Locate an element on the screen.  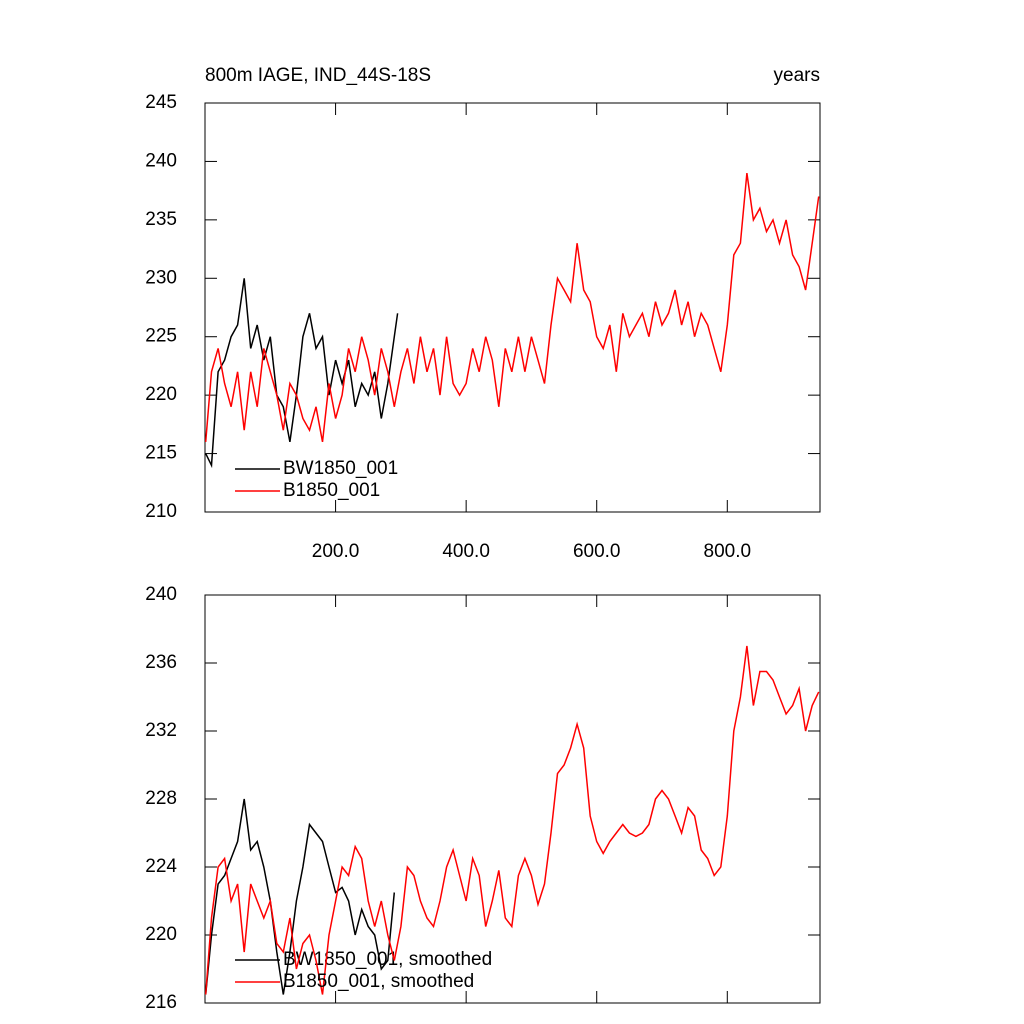
y-tick-label: 215 is located at coordinates (161, 453).